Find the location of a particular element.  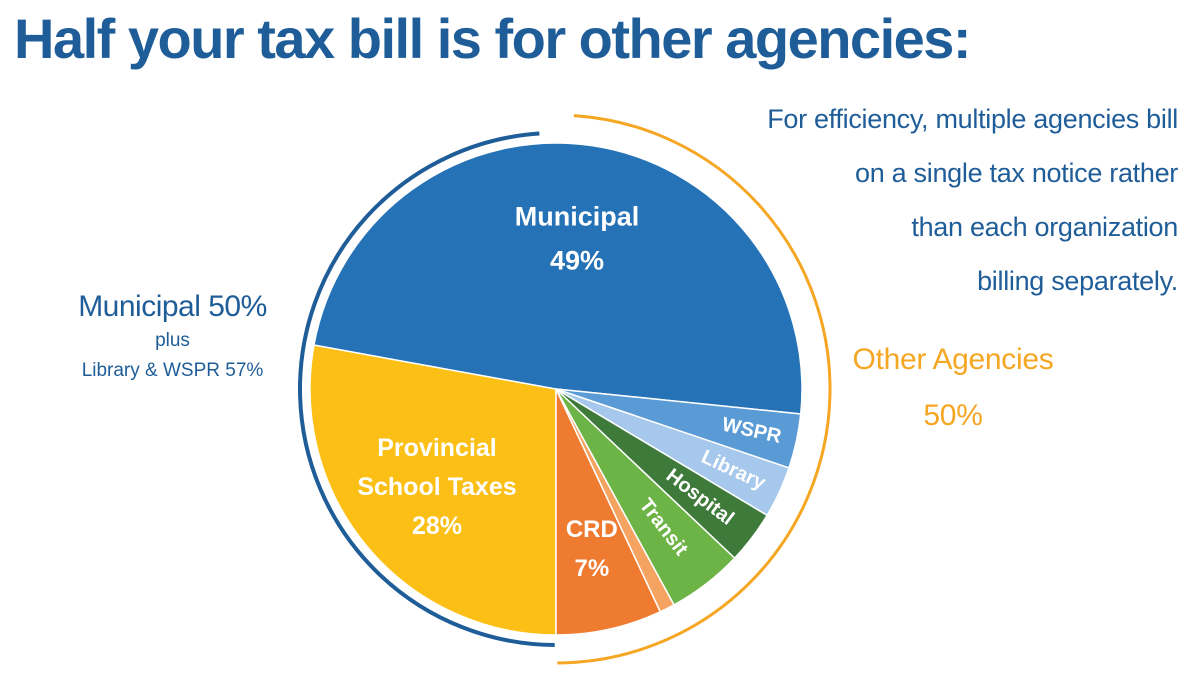

other-agencies-callout-line1: Other Agencies is located at coordinates (953, 359).